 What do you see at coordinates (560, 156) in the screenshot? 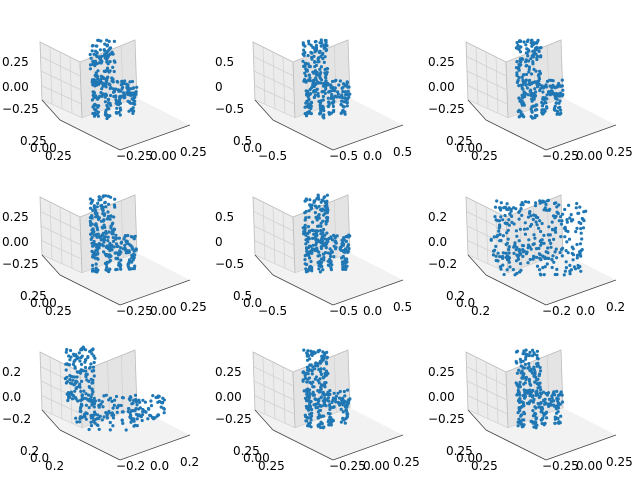
I see `y-tick-label: −0.25` at bounding box center [560, 156].